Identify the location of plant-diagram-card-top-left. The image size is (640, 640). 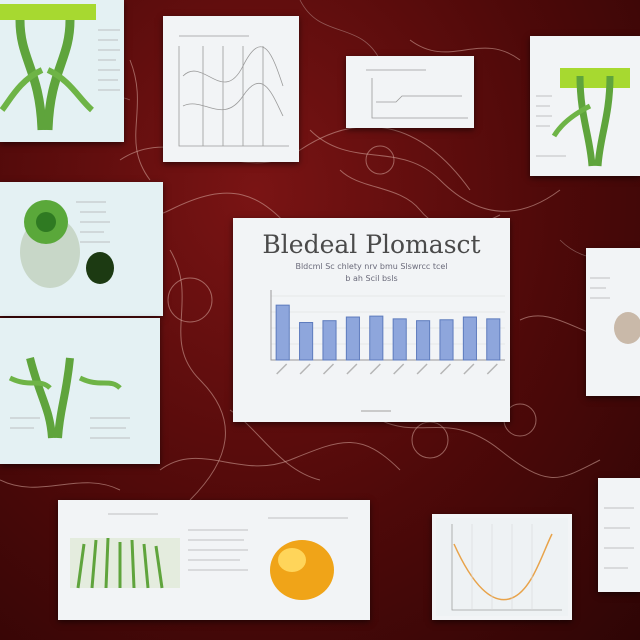
(62, 71).